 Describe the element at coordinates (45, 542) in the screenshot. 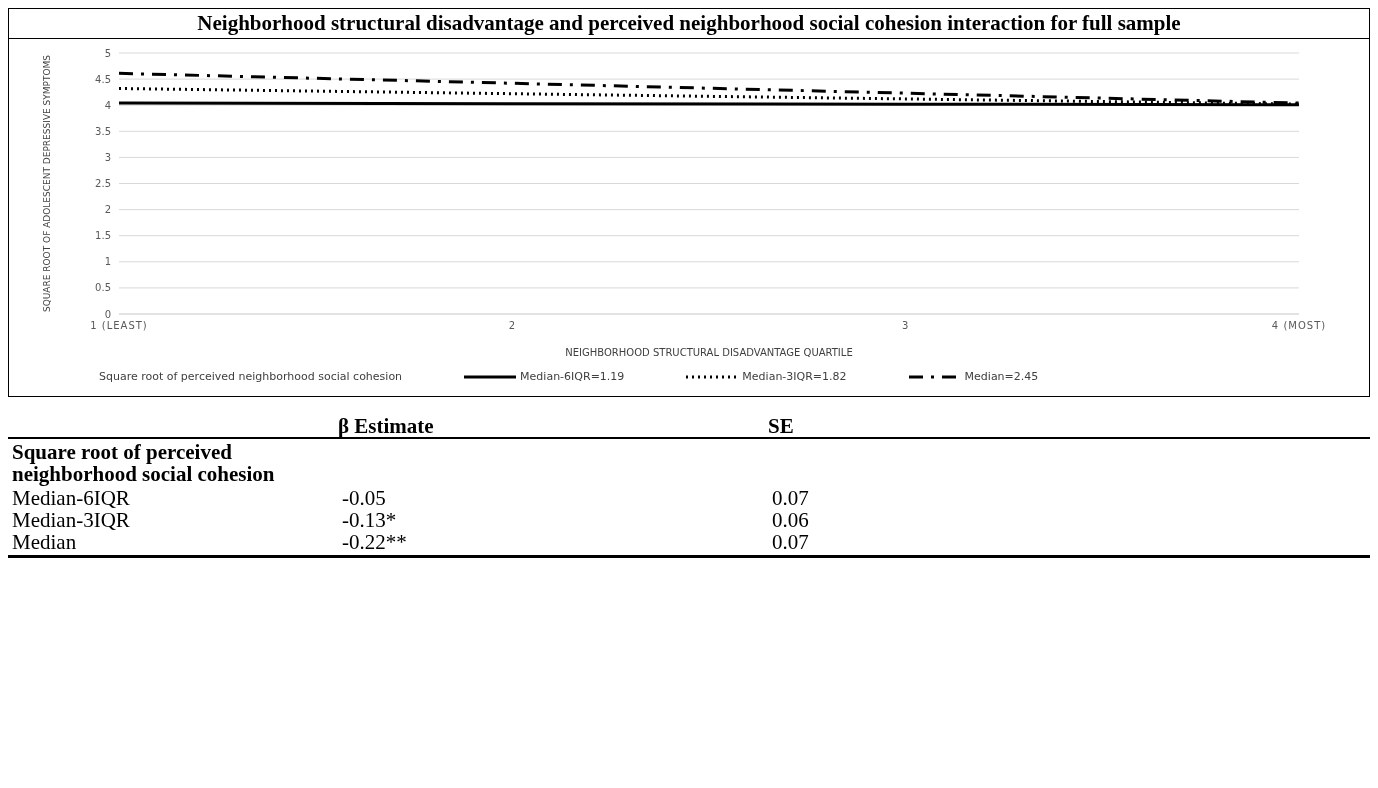

I see `text: Median` at that location.